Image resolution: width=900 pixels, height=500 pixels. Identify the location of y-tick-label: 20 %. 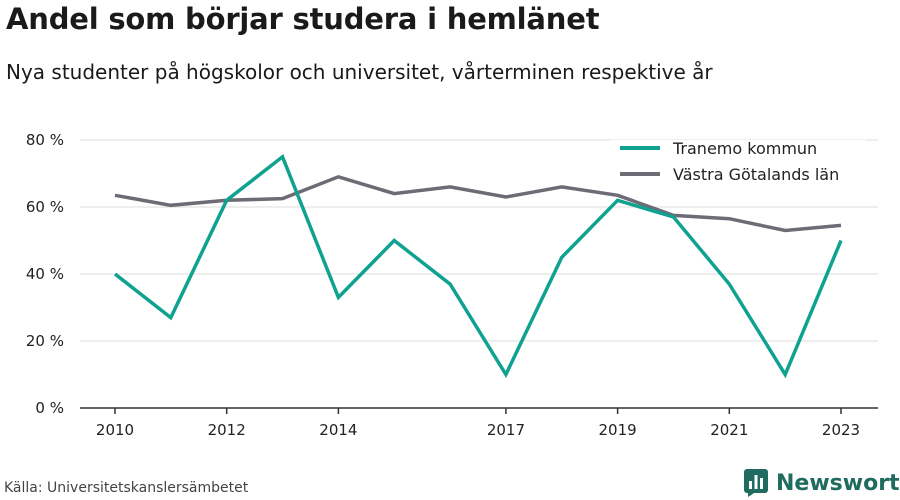
(45, 341).